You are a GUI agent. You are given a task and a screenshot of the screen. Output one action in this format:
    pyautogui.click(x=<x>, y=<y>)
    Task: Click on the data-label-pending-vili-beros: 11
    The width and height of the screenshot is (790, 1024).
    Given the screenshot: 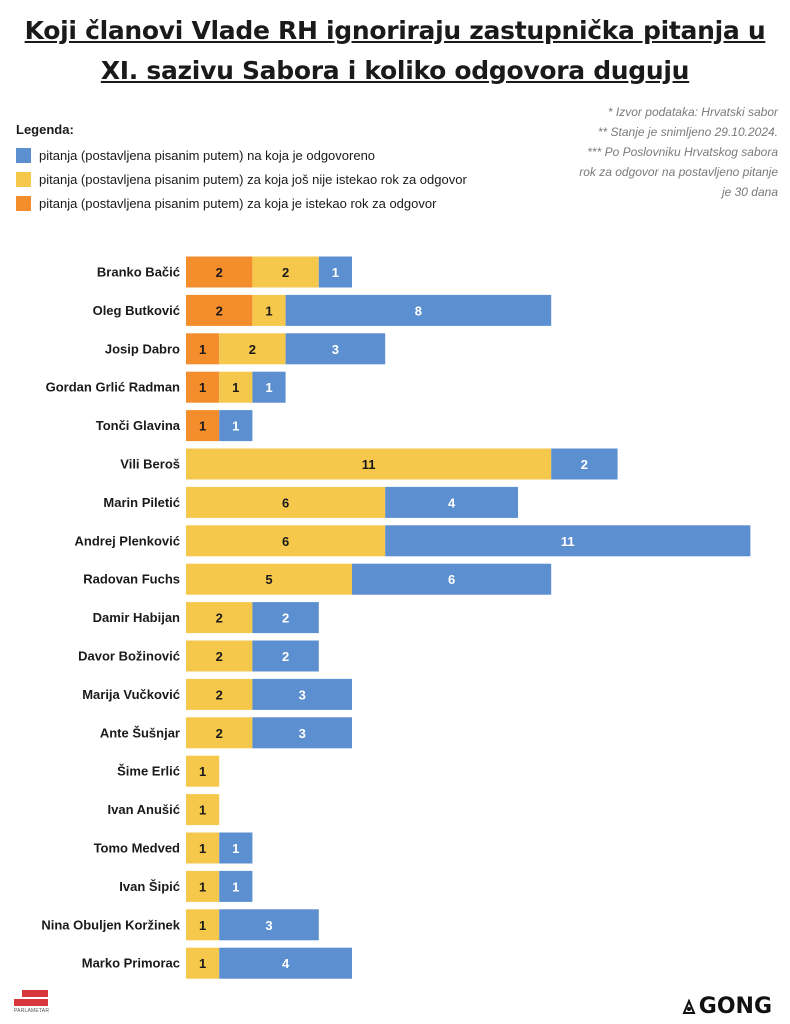 What is the action you would take?
    pyautogui.click(x=369, y=464)
    